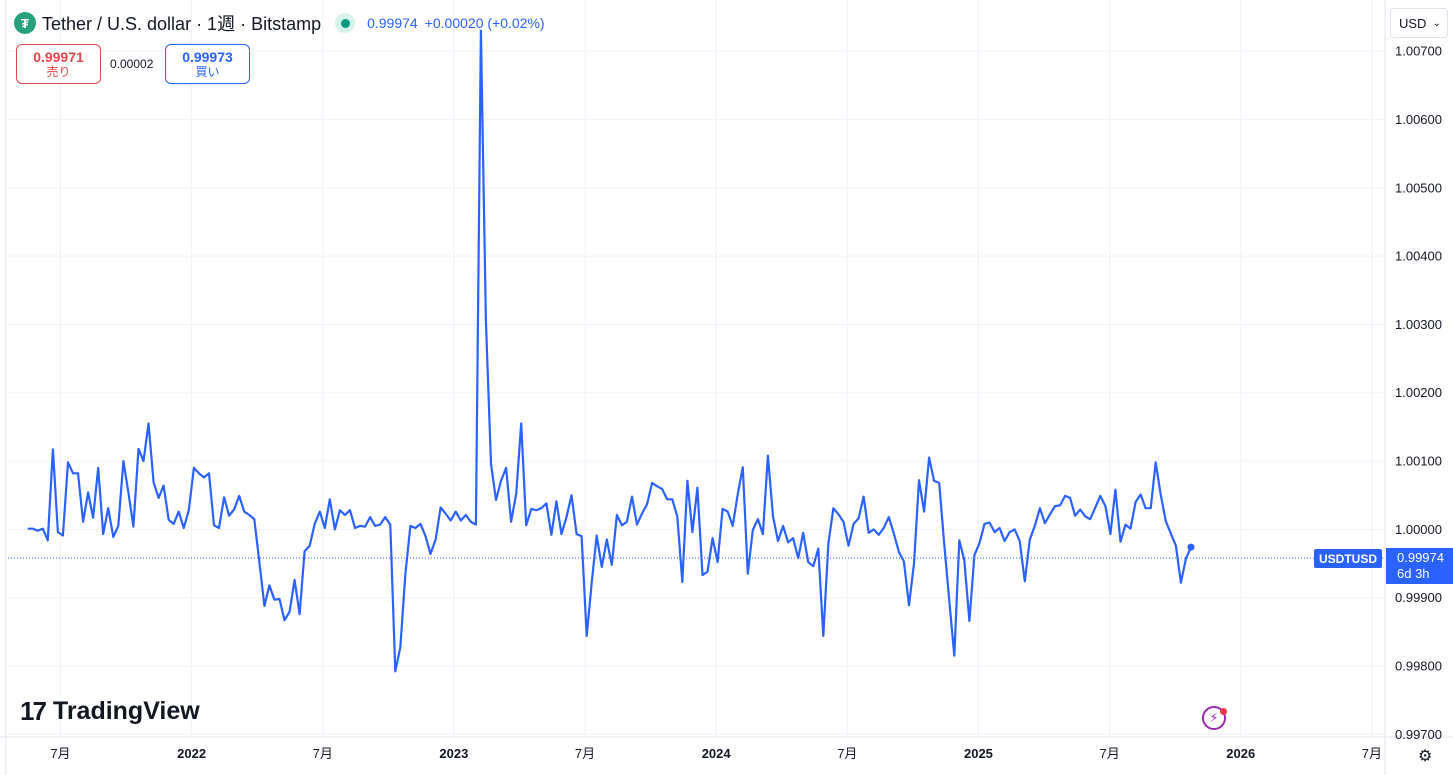 The height and width of the screenshot is (775, 1453). Describe the element at coordinates (1191, 547) in the screenshot. I see `last-price-dot` at that location.